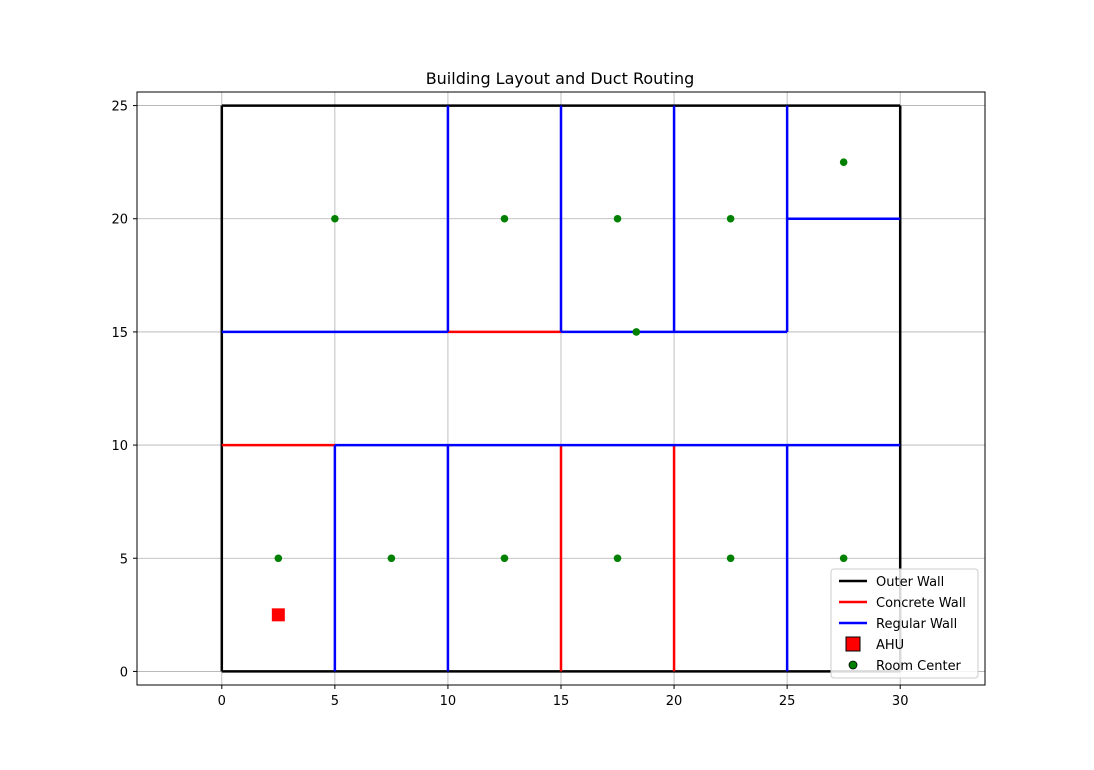  What do you see at coordinates (890, 645) in the screenshot?
I see `legend-ahu-label: AHU` at bounding box center [890, 645].